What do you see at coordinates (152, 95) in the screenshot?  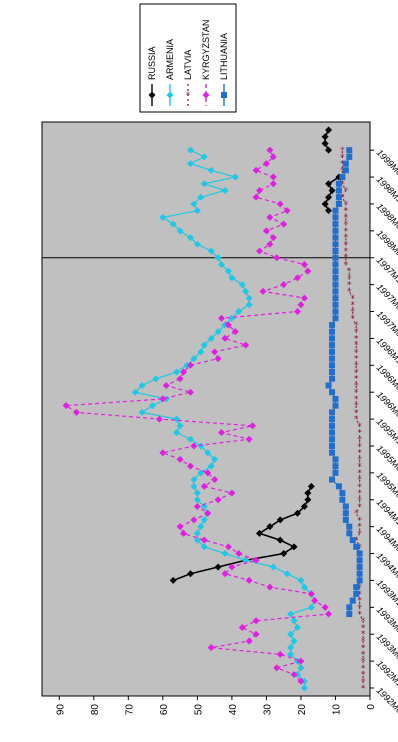 I see `legend-marker-russia` at bounding box center [152, 95].